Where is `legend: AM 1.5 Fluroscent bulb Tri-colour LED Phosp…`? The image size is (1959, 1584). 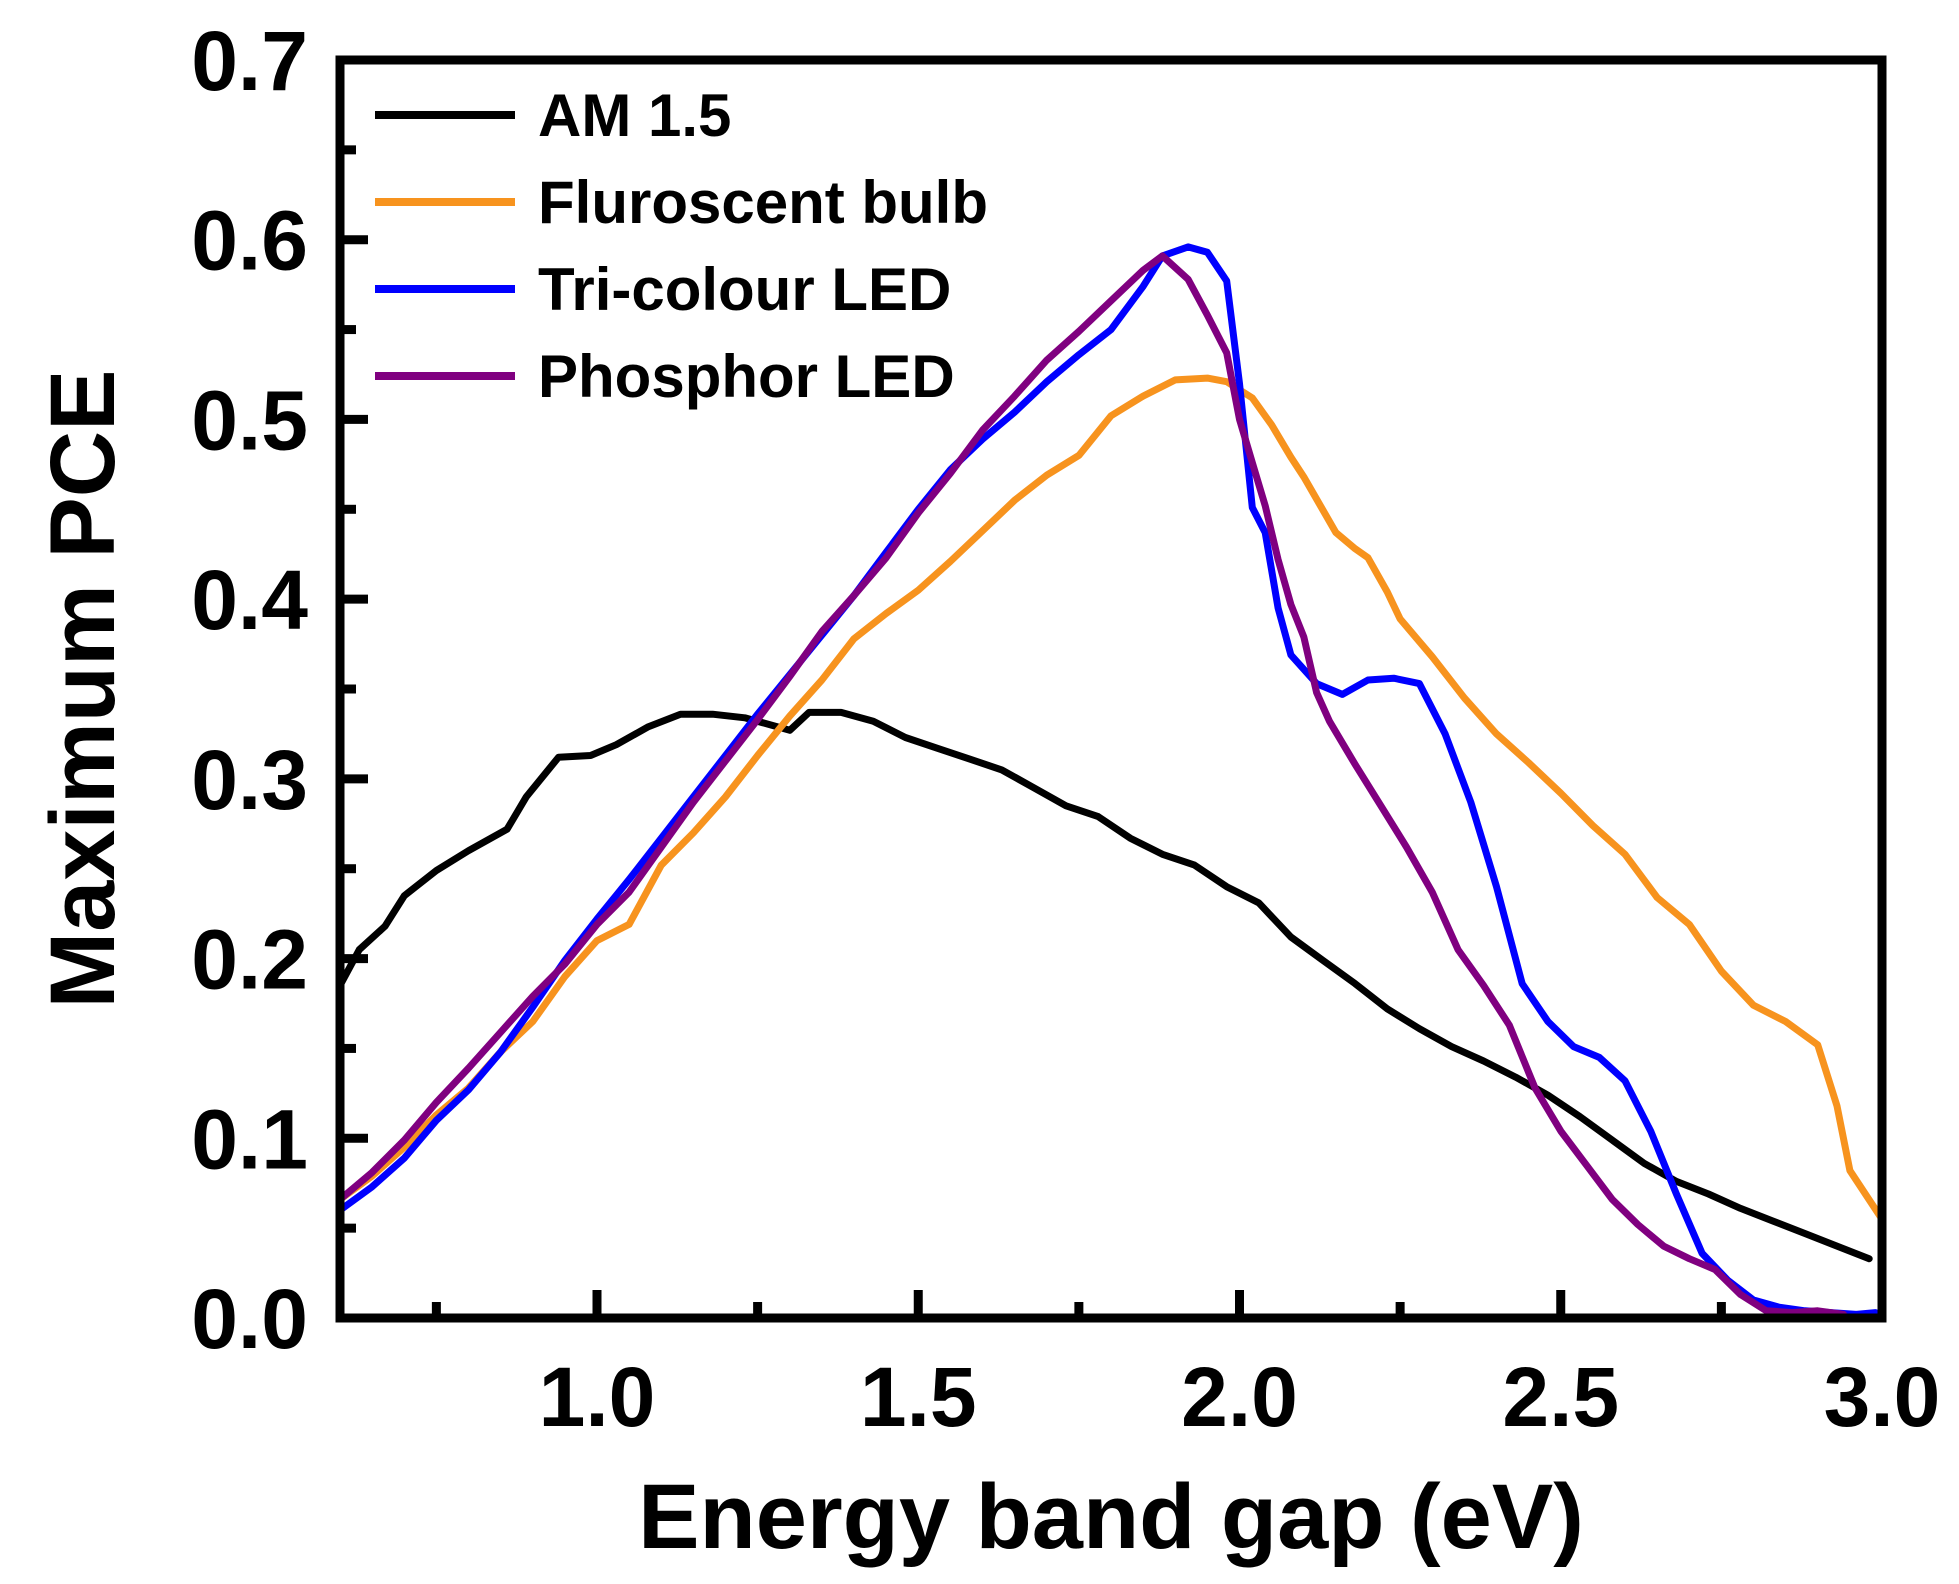
legend: AM 1.5 Fluroscent bulb Tri-colour LED Phosp… is located at coordinates (681, 246).